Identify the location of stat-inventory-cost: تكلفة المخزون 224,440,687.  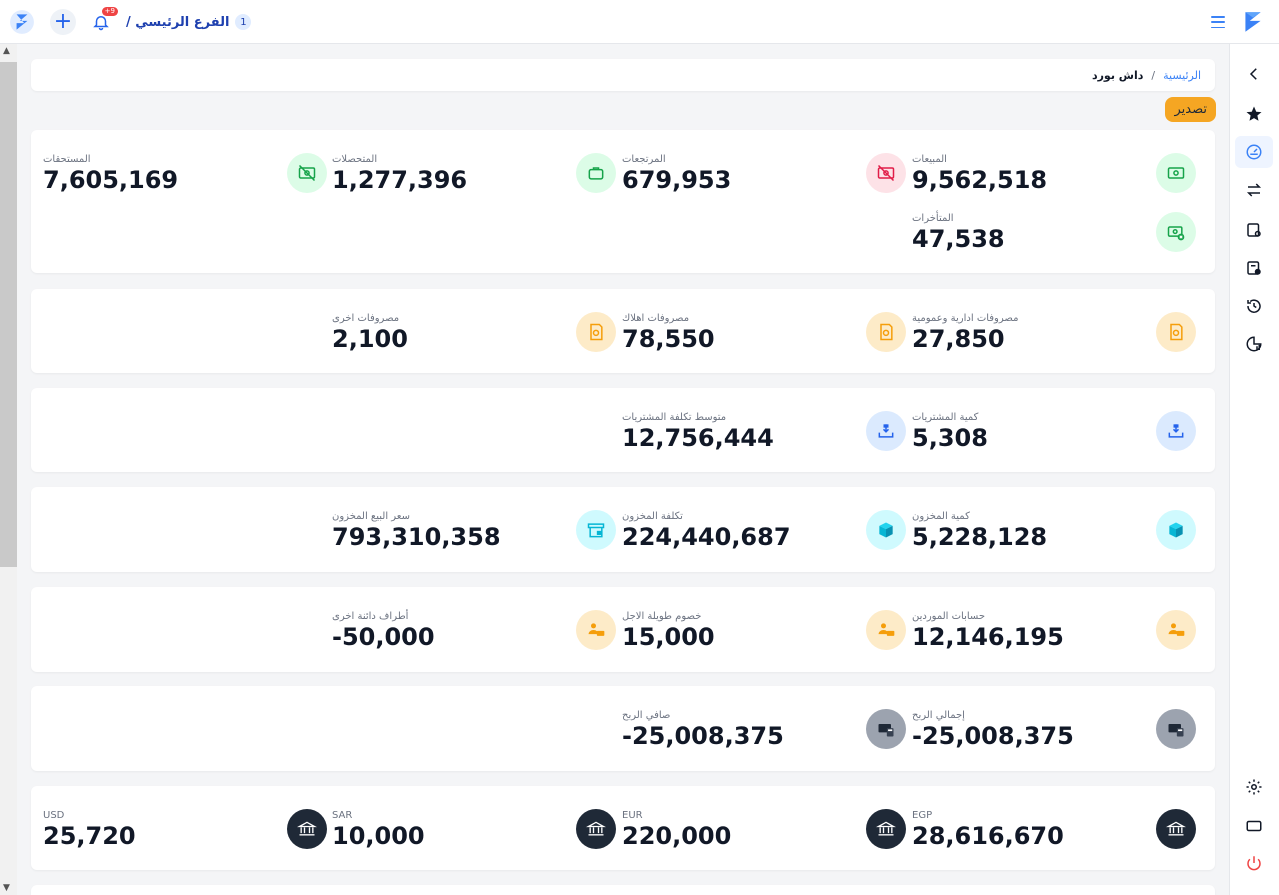
(764, 530).